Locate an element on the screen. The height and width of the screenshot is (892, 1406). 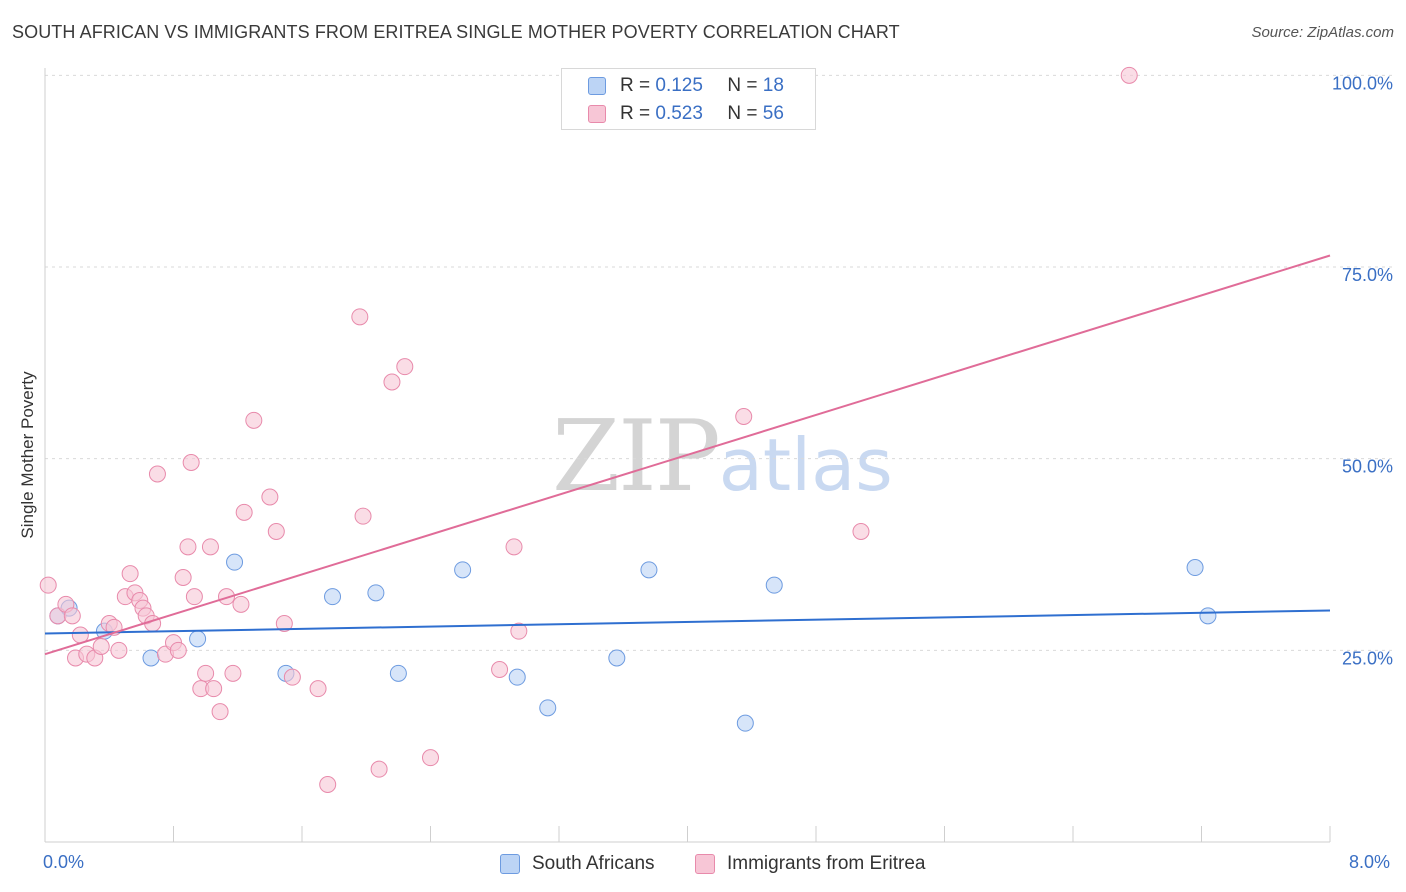
y-tick-label: 100.0% is located at coordinates (1362, 83).